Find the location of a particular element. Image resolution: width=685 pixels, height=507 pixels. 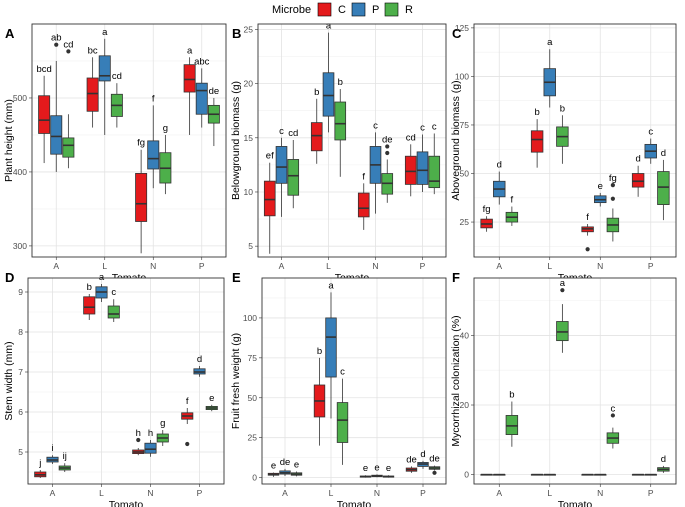

legend-label-c: C is located at coordinates (342, 10).